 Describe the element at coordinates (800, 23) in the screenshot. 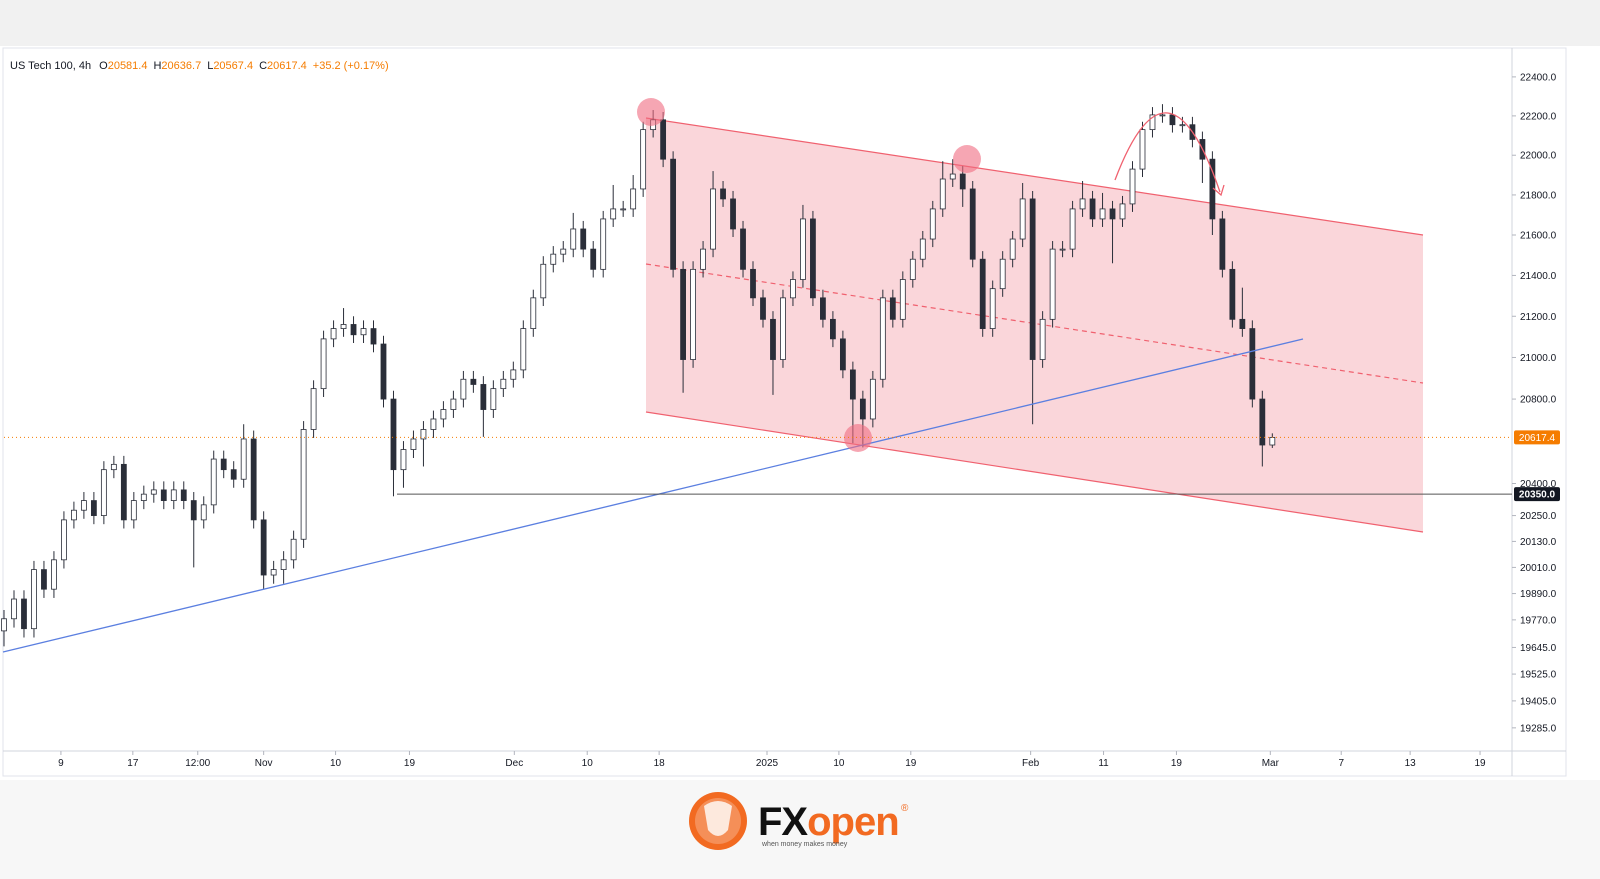

I see `top-band` at that location.